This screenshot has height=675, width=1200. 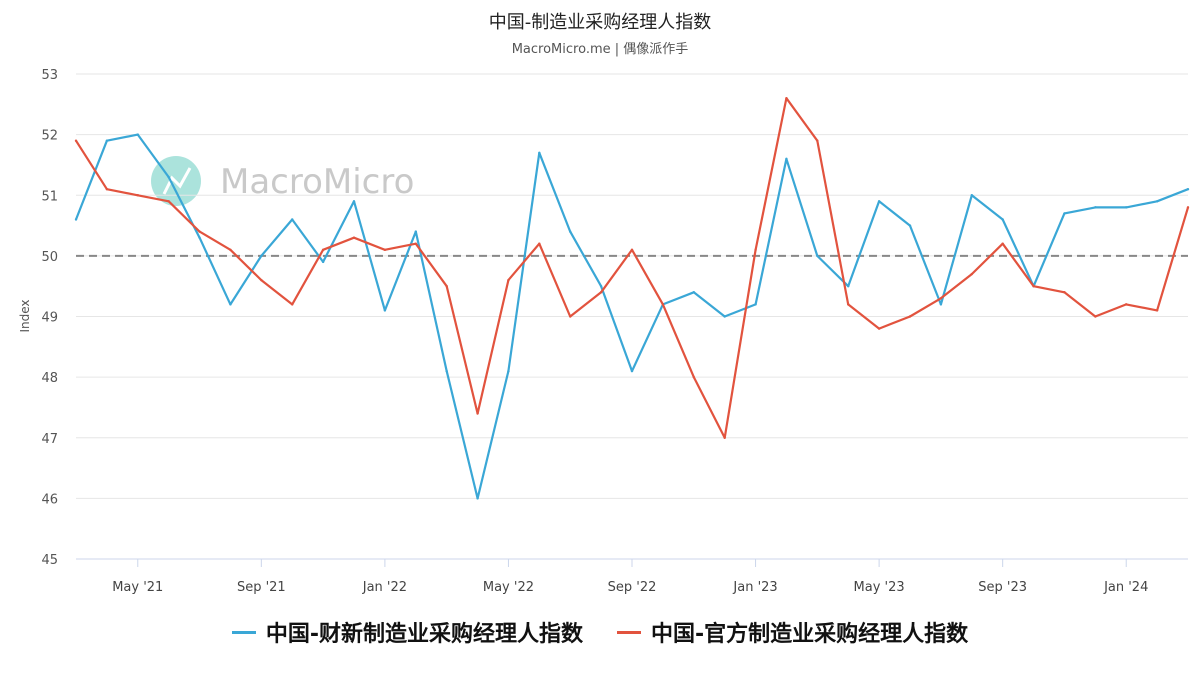 What do you see at coordinates (49, 499) in the screenshot?
I see `y-tick-label-46: 46` at bounding box center [49, 499].